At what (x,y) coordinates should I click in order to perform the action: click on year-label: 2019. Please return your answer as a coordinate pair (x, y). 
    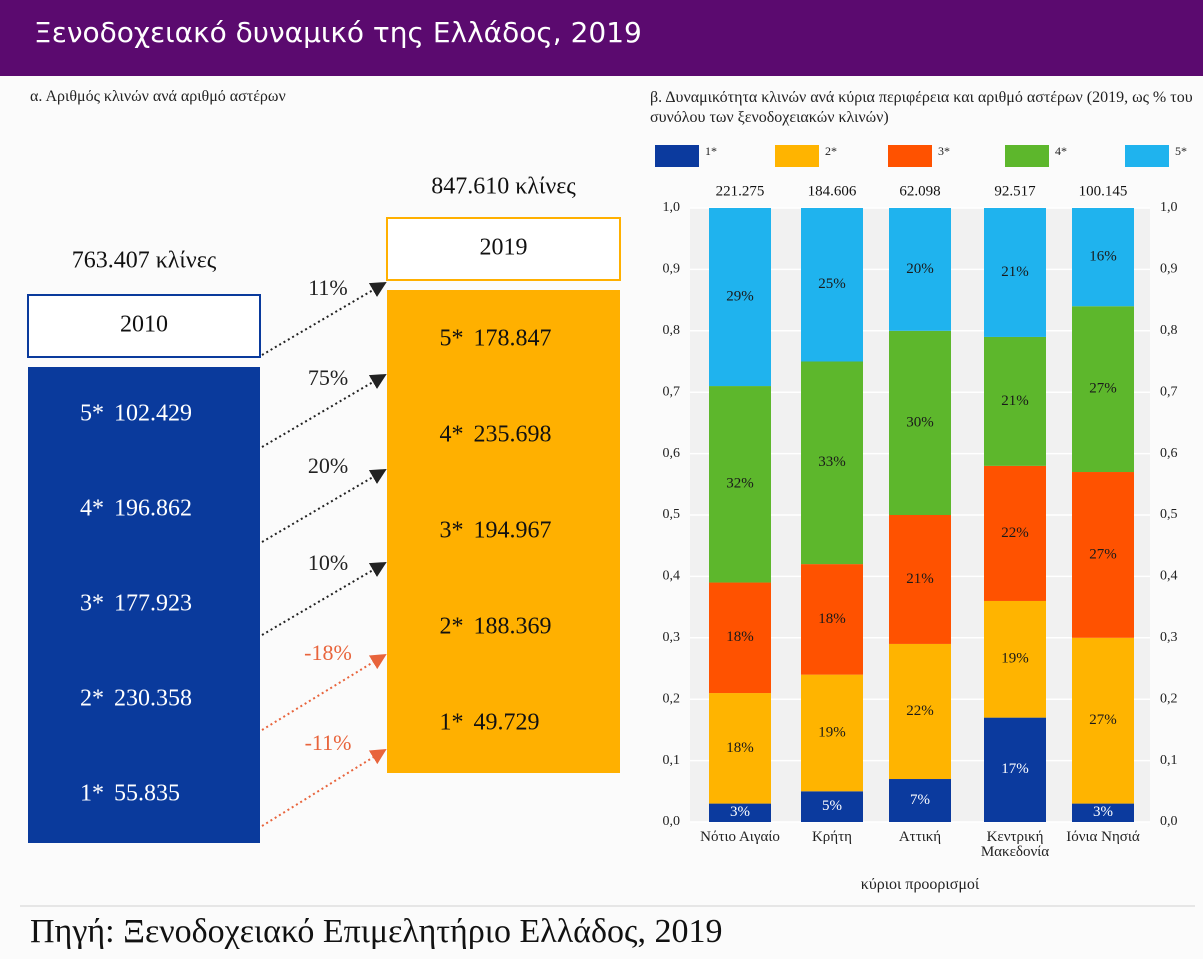
    Looking at the image, I should click on (504, 248).